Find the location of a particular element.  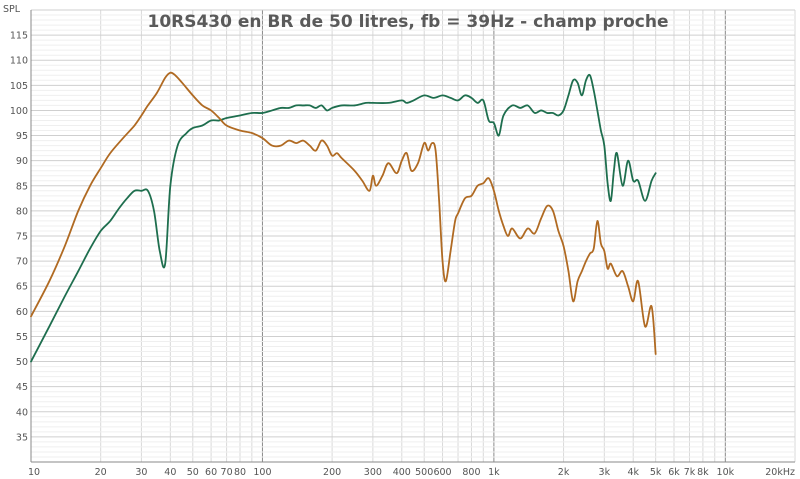

x-tick-label: 60 is located at coordinates (211, 472).